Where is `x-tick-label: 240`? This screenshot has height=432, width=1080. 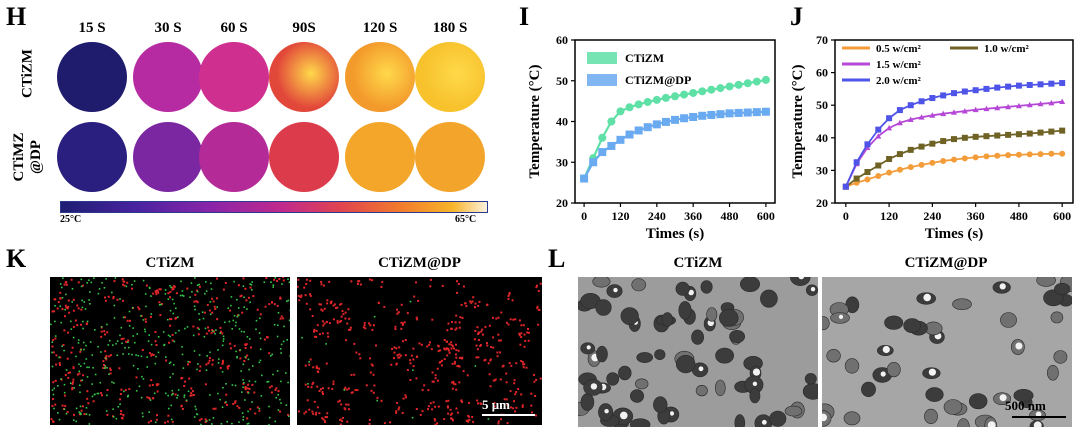 x-tick-label: 240 is located at coordinates (657, 216).